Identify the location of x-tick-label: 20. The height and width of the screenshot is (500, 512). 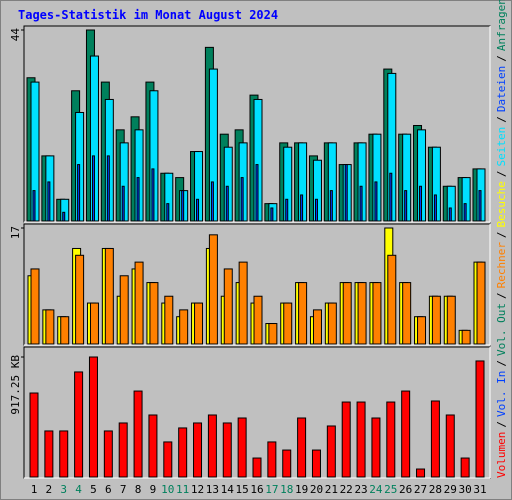
(316, 489).